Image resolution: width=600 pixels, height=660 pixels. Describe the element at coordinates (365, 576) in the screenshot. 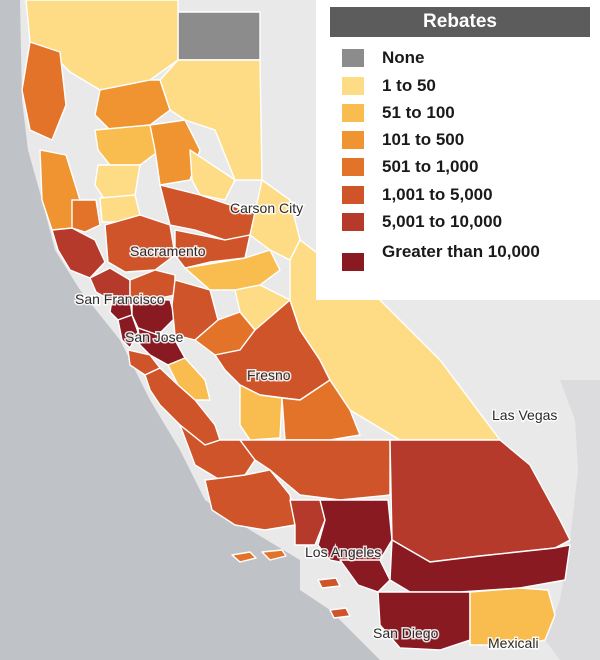

I see `county-orange` at that location.